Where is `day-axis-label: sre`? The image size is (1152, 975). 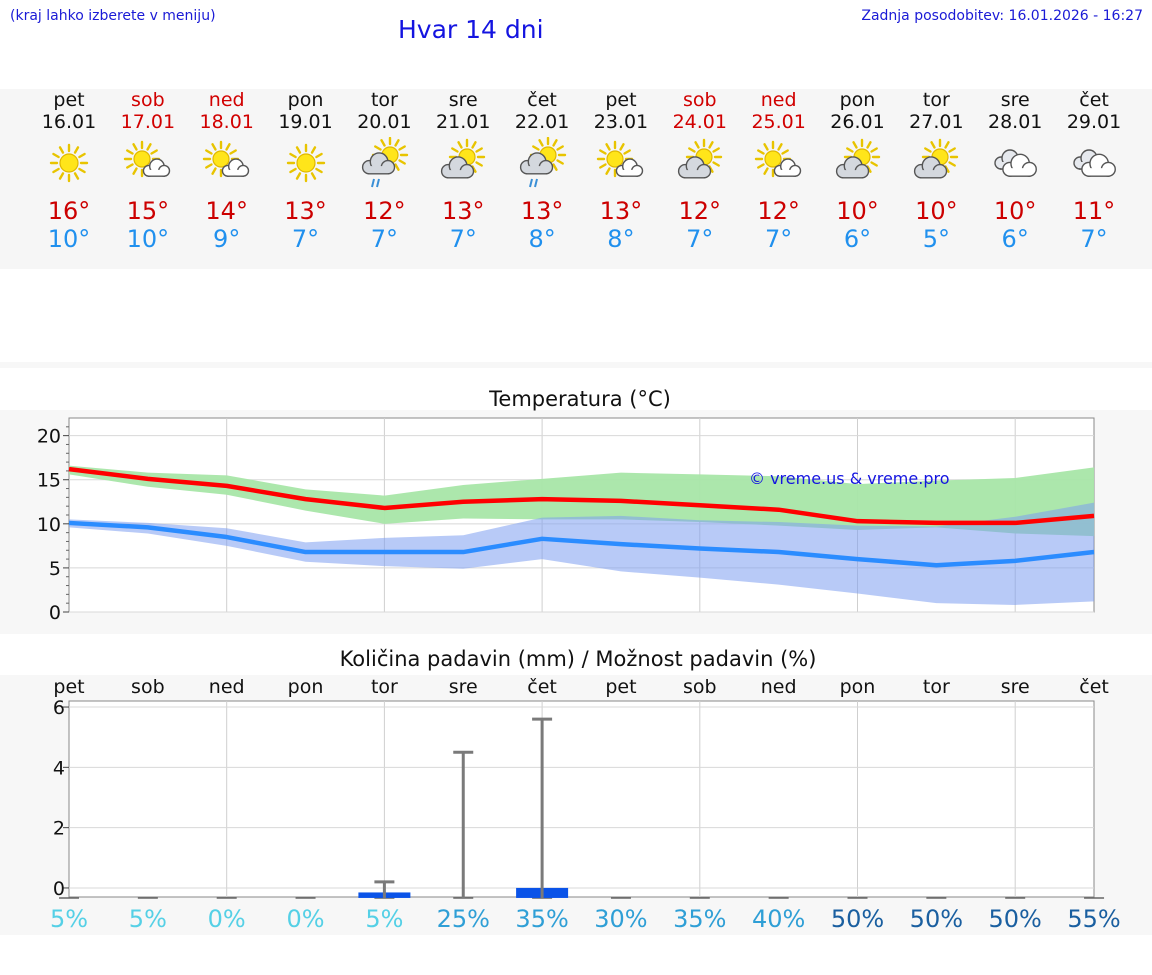 day-axis-label: sre is located at coordinates (463, 687).